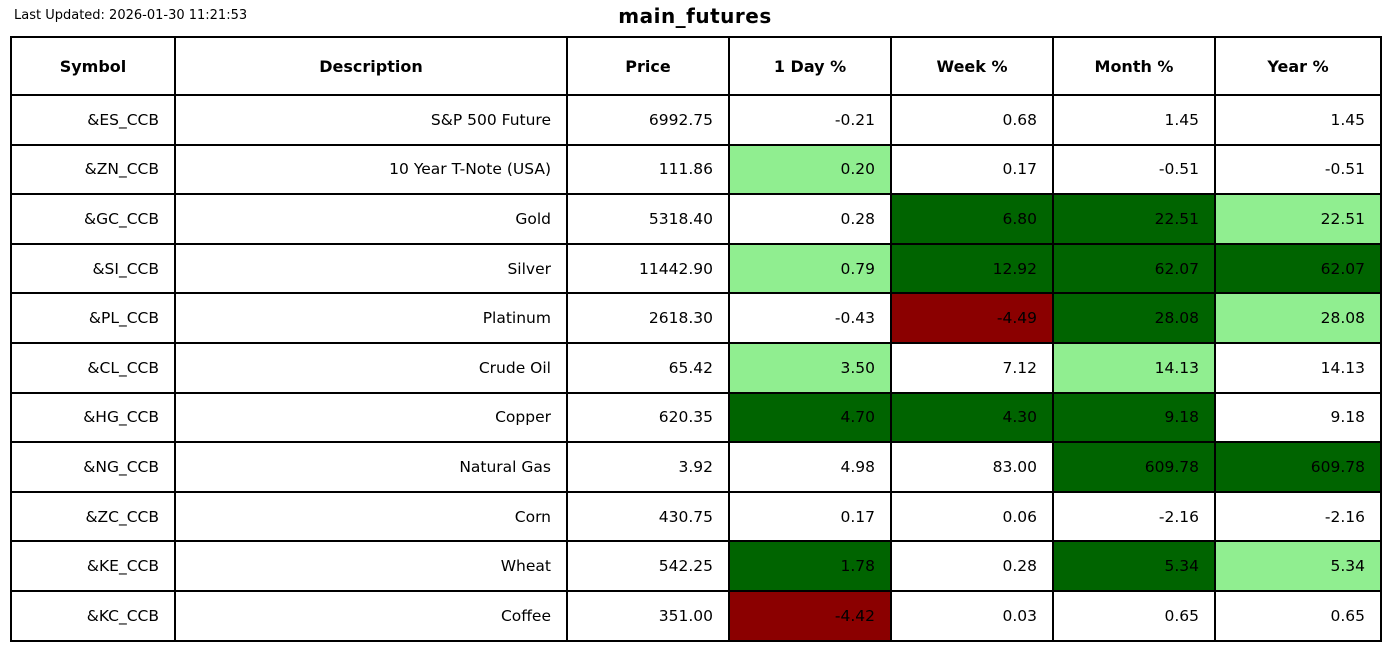 The width and height of the screenshot is (1390, 650). I want to click on cell-1-day-pct: -0.43, so click(810, 318).